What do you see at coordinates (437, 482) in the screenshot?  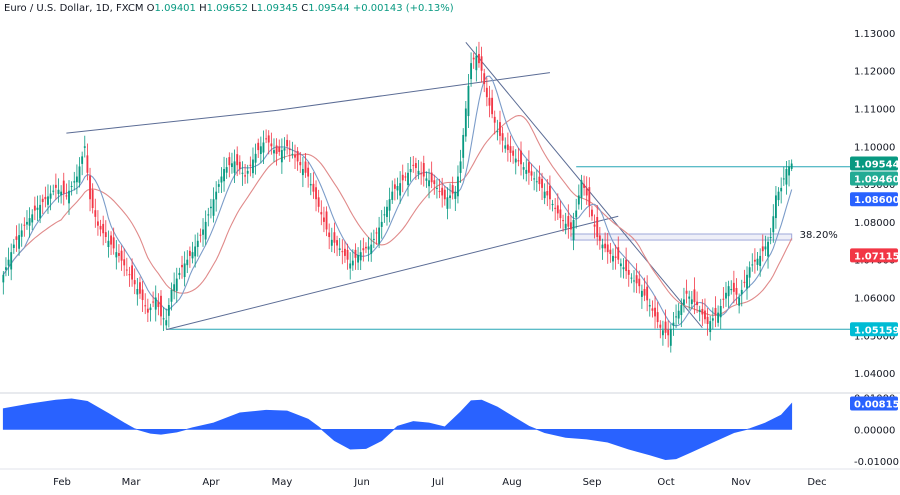 I see `time-axis-tick: Jul` at bounding box center [437, 482].